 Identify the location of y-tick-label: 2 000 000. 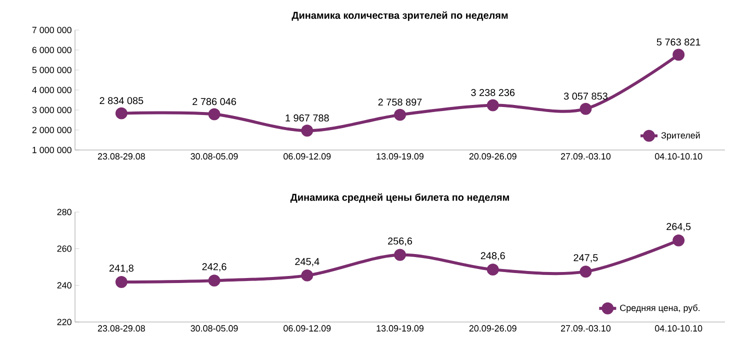
(52, 130).